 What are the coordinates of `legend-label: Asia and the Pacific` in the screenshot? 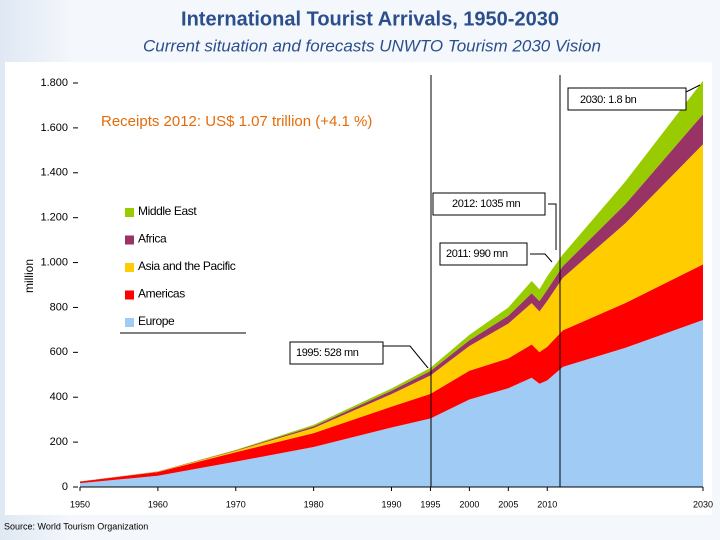 It's located at (187, 266).